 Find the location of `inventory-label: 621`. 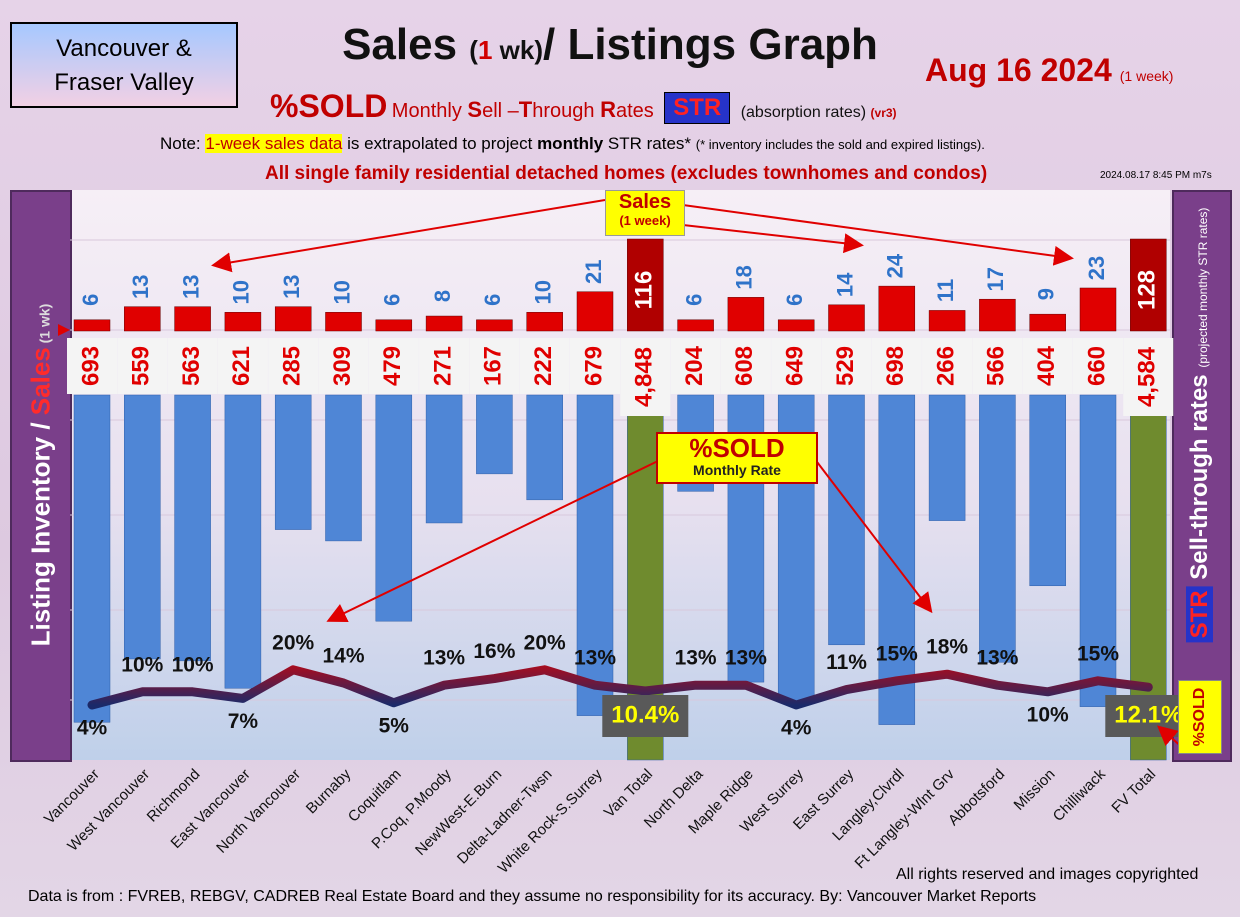

inventory-label: 621 is located at coordinates (241, 366).